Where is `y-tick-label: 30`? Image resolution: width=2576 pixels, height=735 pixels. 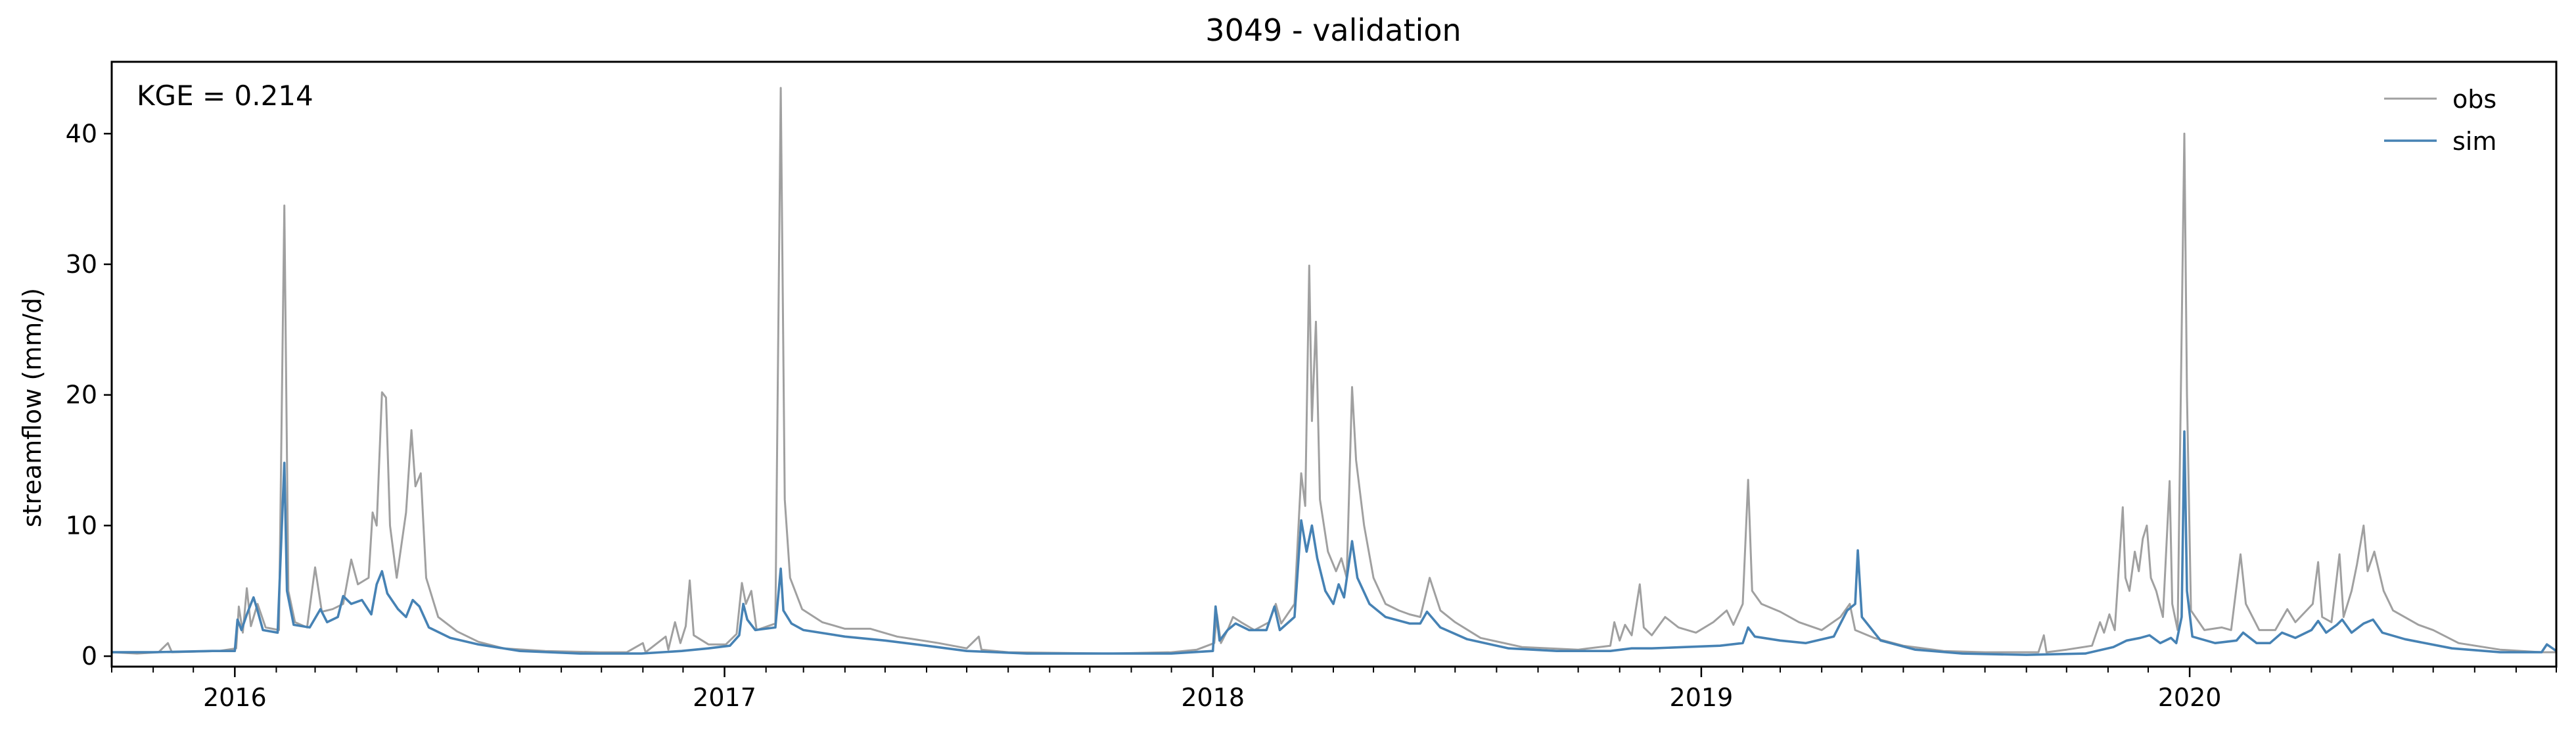
y-tick-label: 30 is located at coordinates (82, 264).